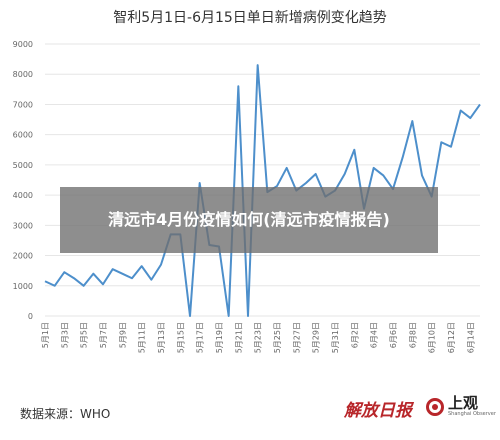  Describe the element at coordinates (161, 337) in the screenshot. I see `x-tick-label: 5月13日` at that location.